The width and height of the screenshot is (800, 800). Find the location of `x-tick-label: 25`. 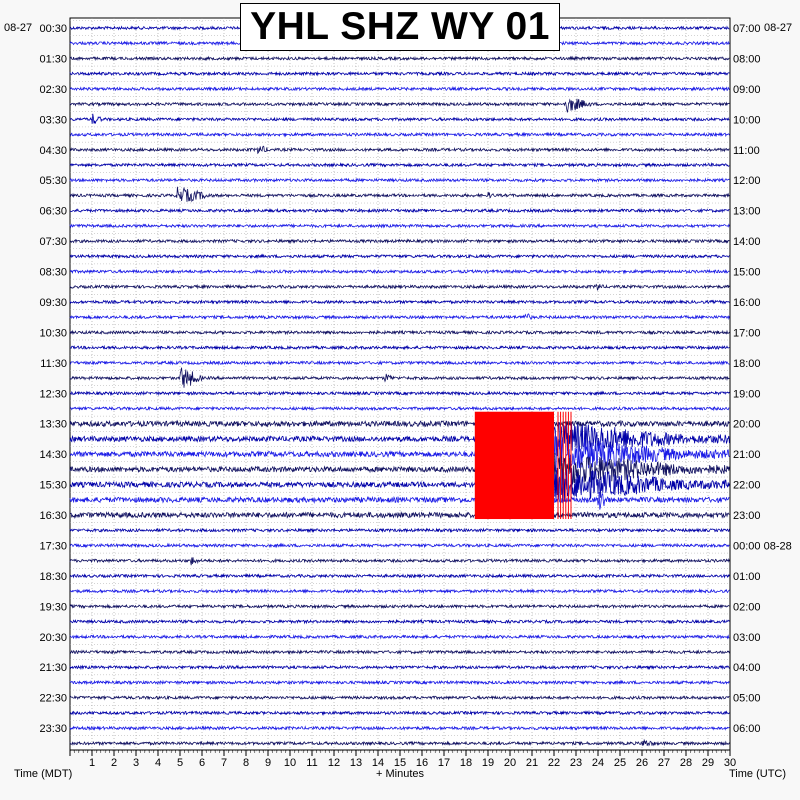

x-tick-label: 25 is located at coordinates (620, 763).